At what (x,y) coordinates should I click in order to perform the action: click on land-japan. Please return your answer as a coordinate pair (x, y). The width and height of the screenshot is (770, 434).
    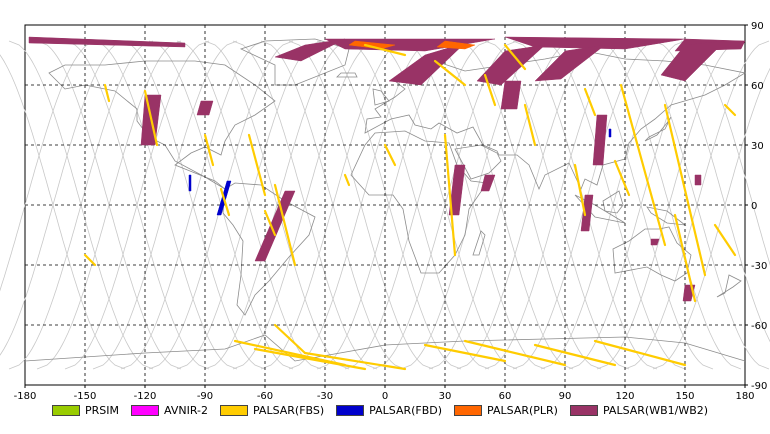
    Looking at the image, I should click on (658, 129).